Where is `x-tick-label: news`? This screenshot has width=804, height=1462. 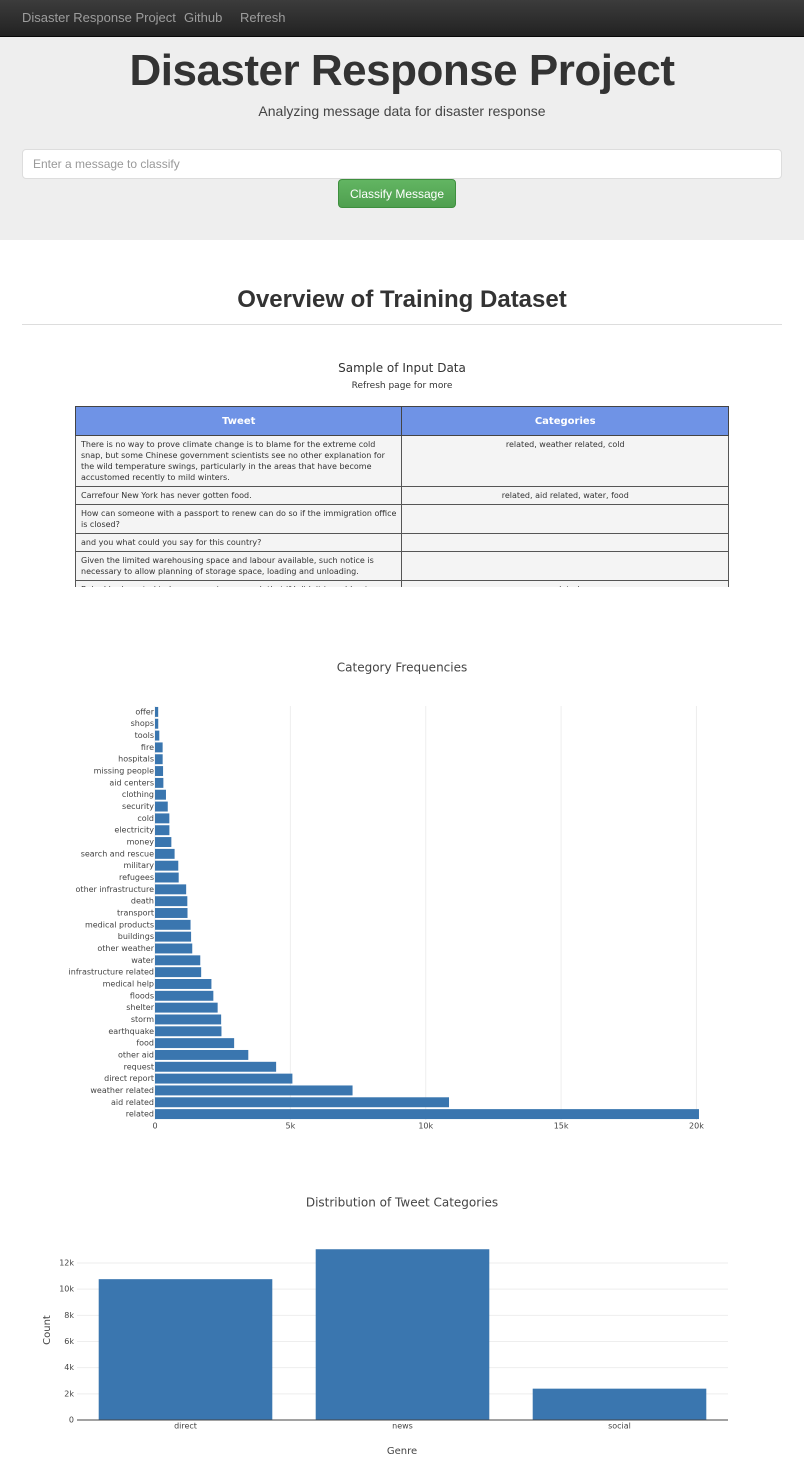 x-tick-label: news is located at coordinates (402, 1426).